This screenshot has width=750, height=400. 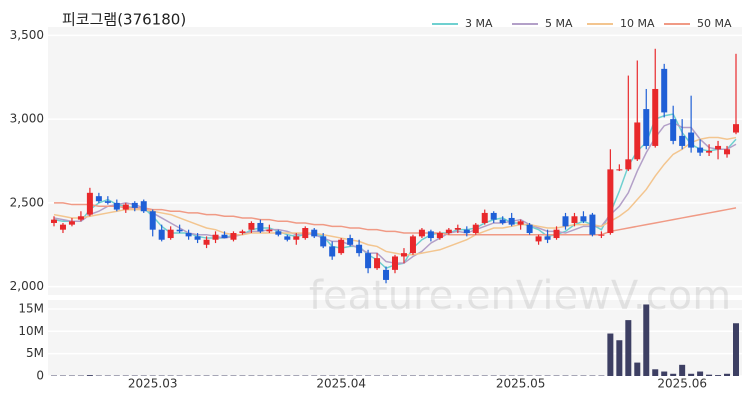 What do you see at coordinates (31, 308) in the screenshot?
I see `y-tick-label: 15M` at bounding box center [31, 308].